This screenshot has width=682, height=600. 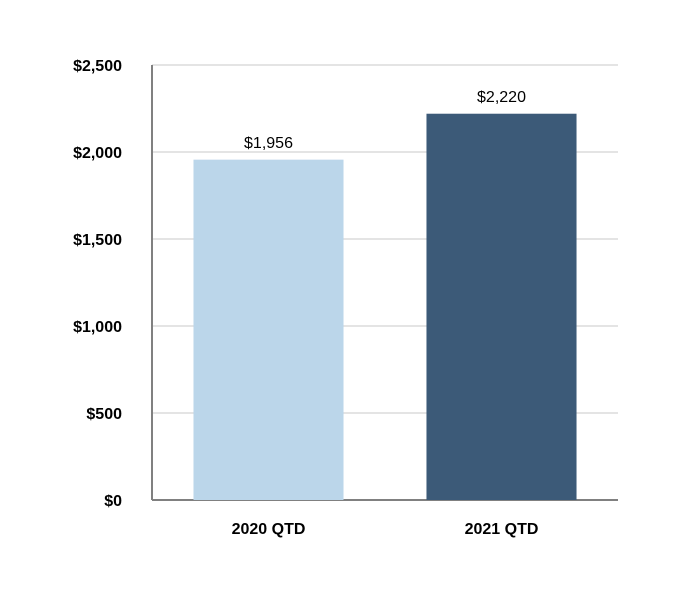 I want to click on value-label: $2,220, so click(x=501, y=97).